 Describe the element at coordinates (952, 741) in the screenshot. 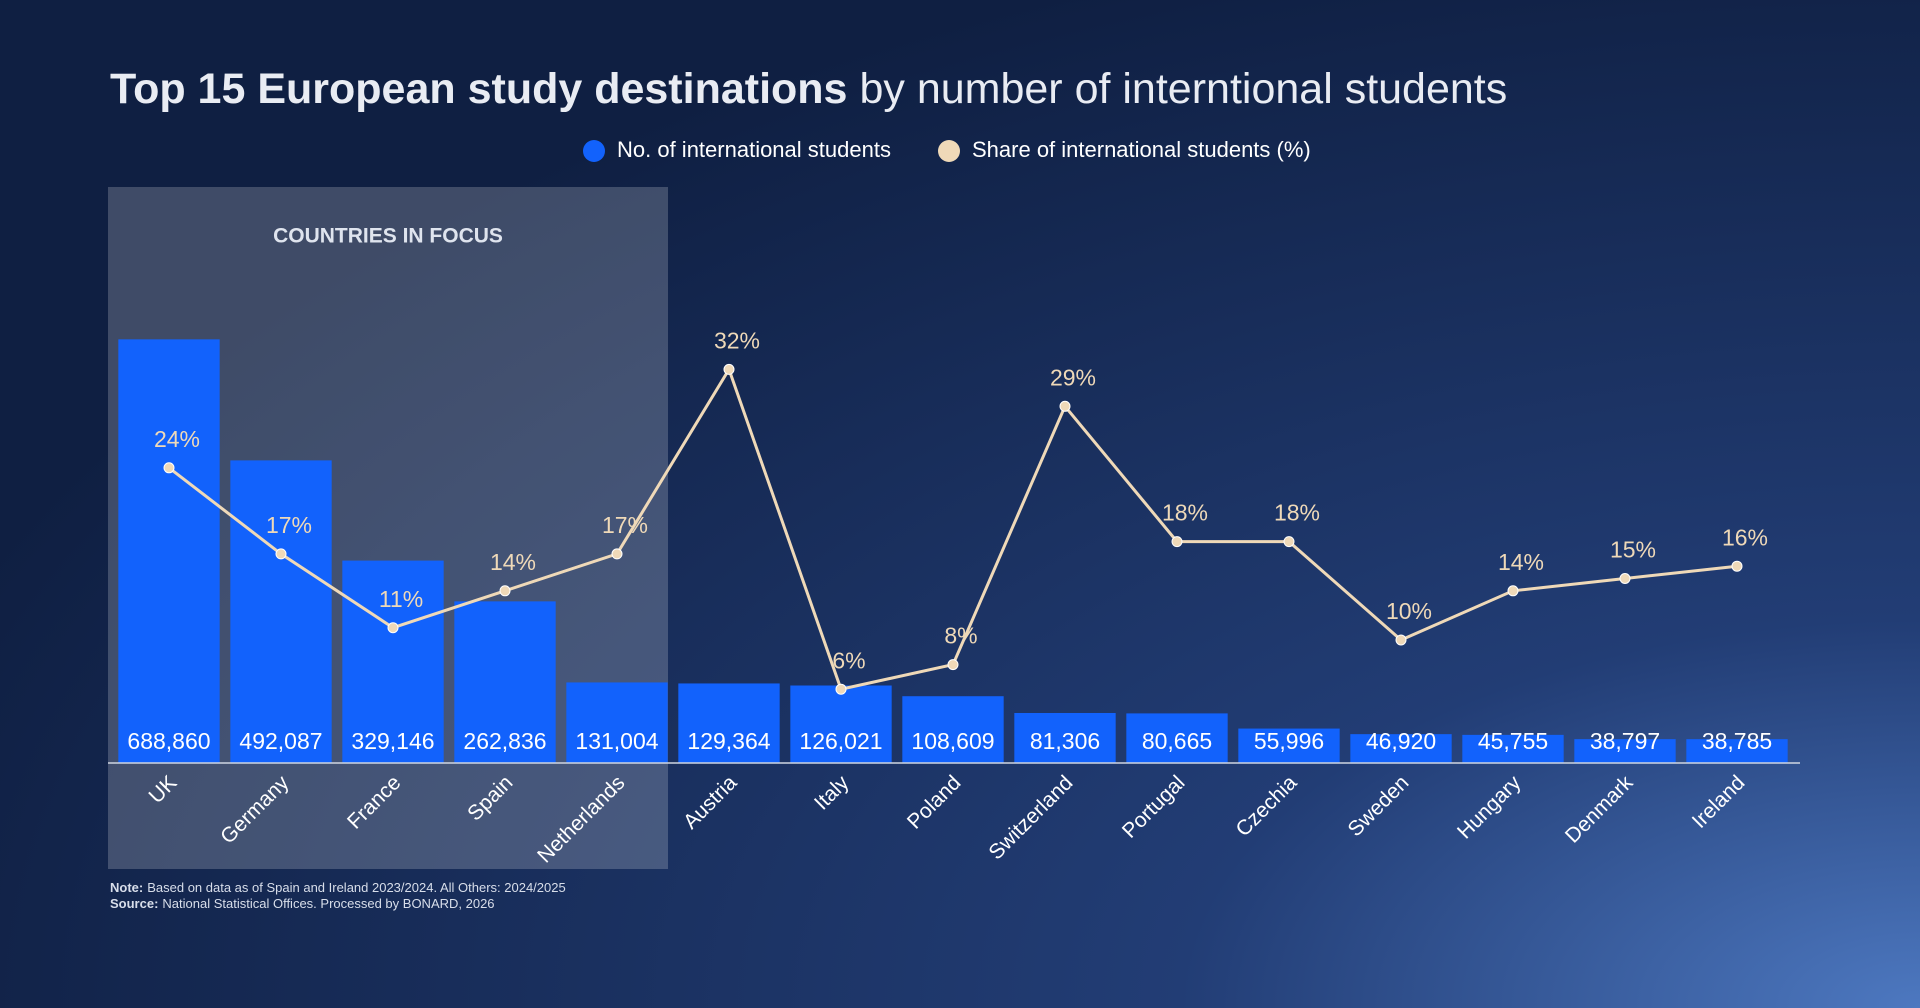

I see `bar-value-label: 108,609` at that location.